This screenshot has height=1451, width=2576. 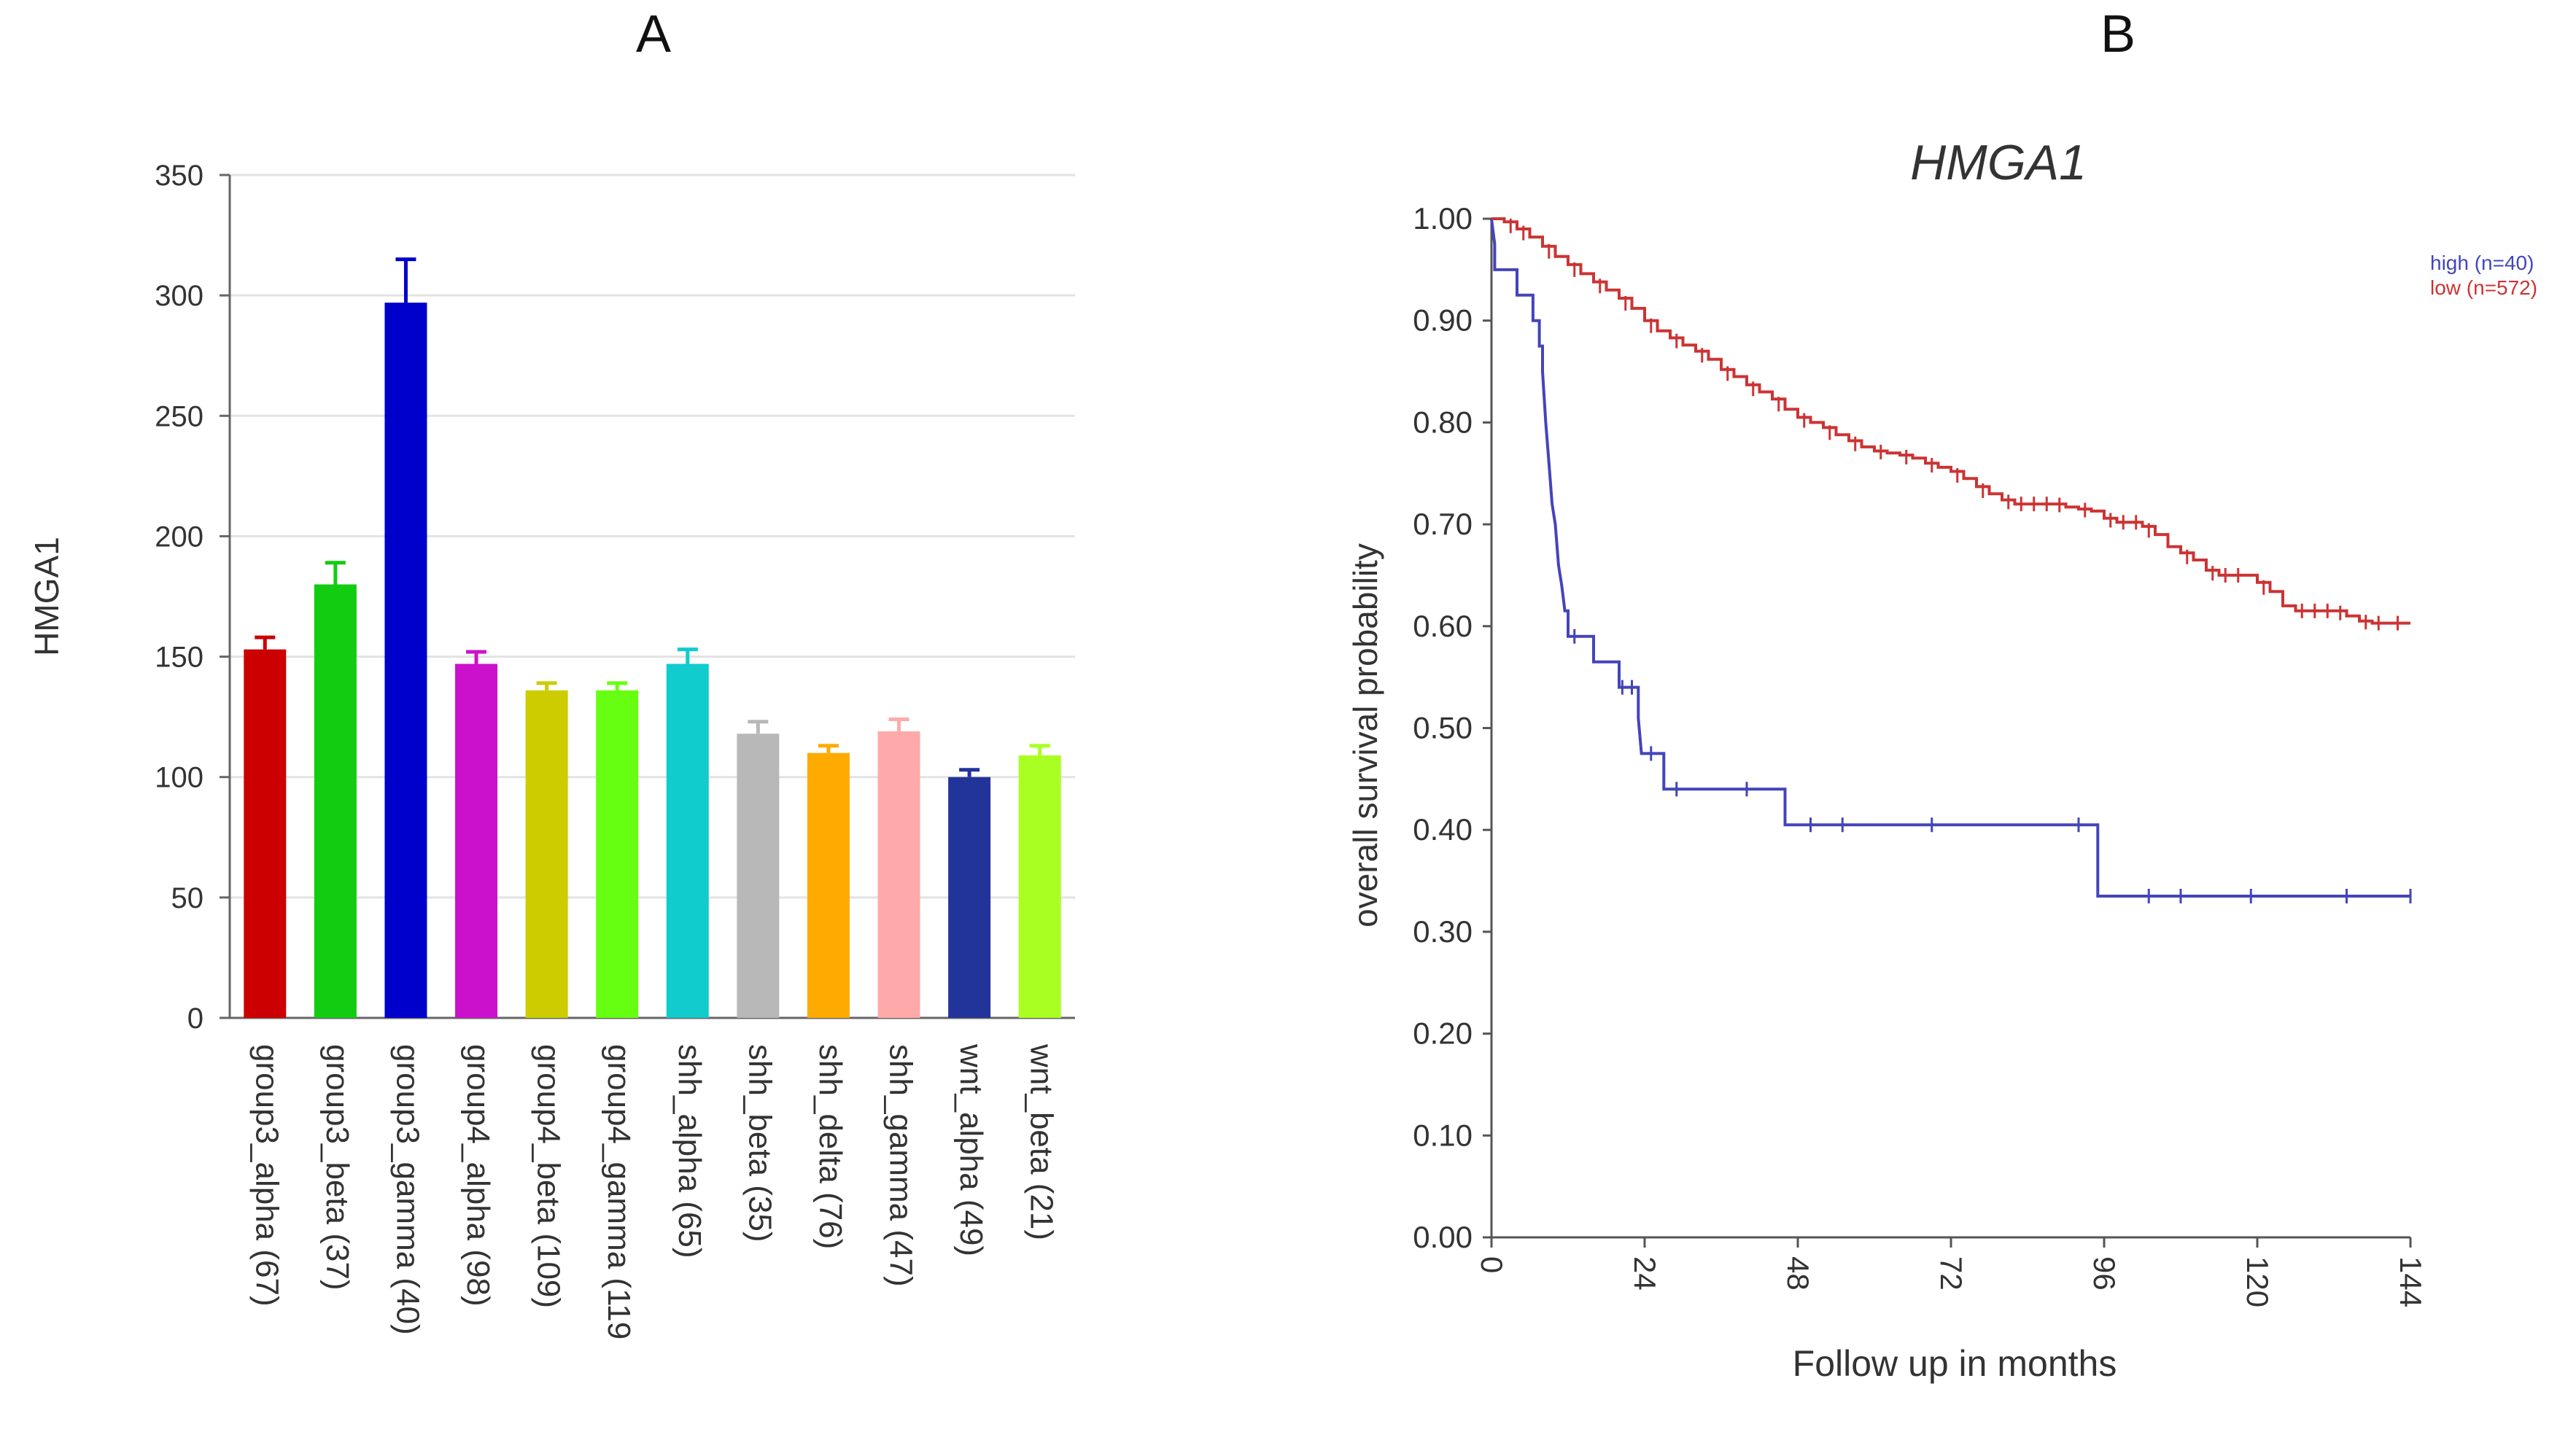 I want to click on y-tick-label: 0.80, so click(x=1443, y=422).